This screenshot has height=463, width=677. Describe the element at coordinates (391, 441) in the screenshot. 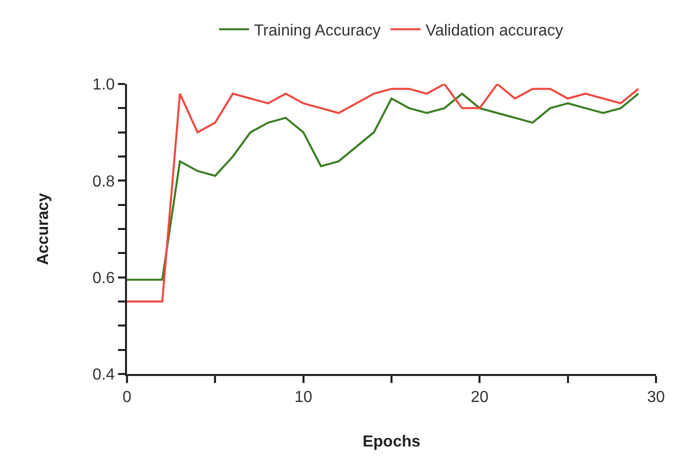

I see `x-axis-title: Epochs` at that location.